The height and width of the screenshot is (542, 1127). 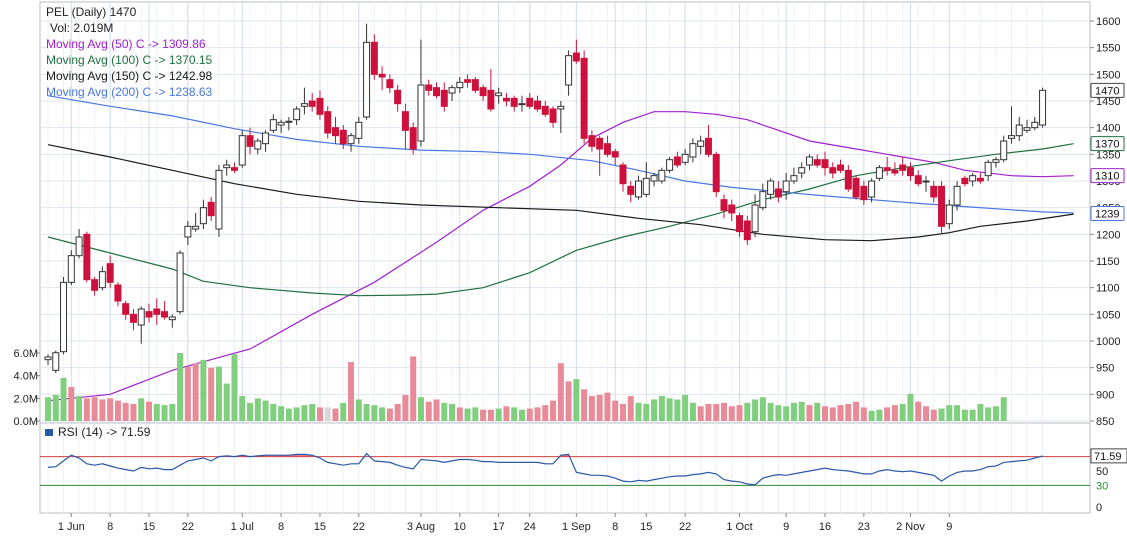 I want to click on rsi-legend: RSI (14) -> 71.59, so click(x=98, y=432).